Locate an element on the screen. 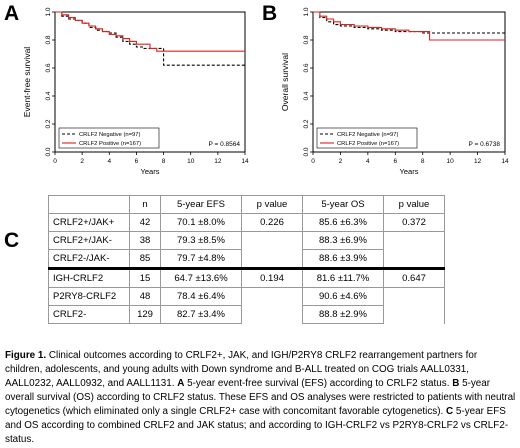  table-row: P2RY8-CRLF2 48 78.4 ±6.4% 90.6 ±4.6% is located at coordinates (246, 296).